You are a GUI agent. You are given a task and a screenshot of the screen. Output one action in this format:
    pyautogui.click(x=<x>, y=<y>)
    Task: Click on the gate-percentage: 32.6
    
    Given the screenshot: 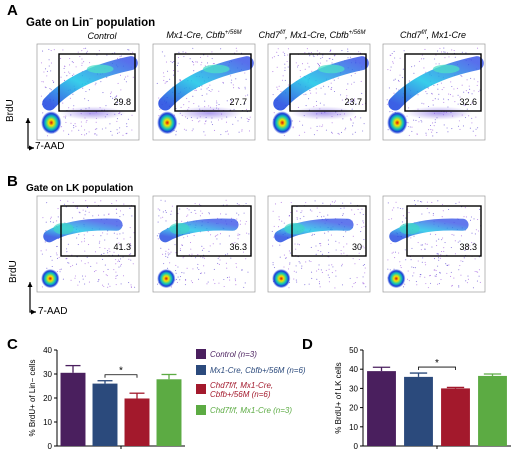 What is the action you would take?
    pyautogui.click(x=468, y=102)
    